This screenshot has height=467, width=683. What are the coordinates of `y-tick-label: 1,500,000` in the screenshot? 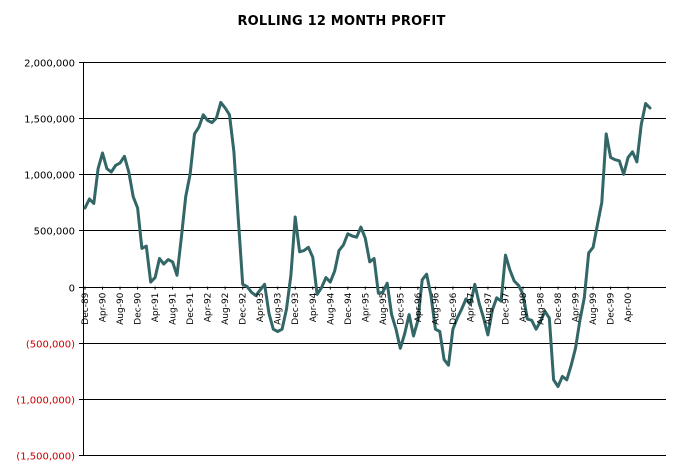 It's located at (49, 120).